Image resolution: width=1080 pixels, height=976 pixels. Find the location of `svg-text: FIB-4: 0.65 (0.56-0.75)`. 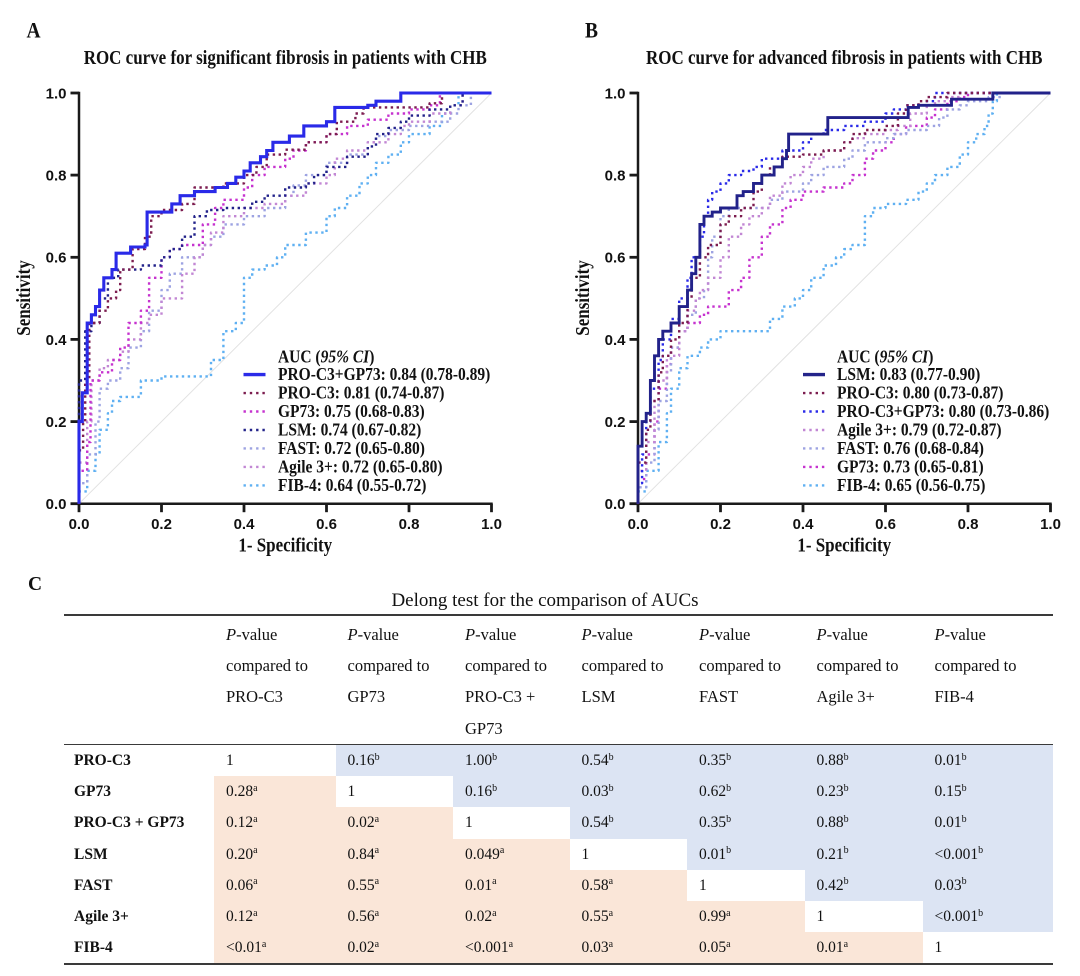

svg-text: FIB-4: 0.65 (0.56-0.75) is located at coordinates (911, 485).